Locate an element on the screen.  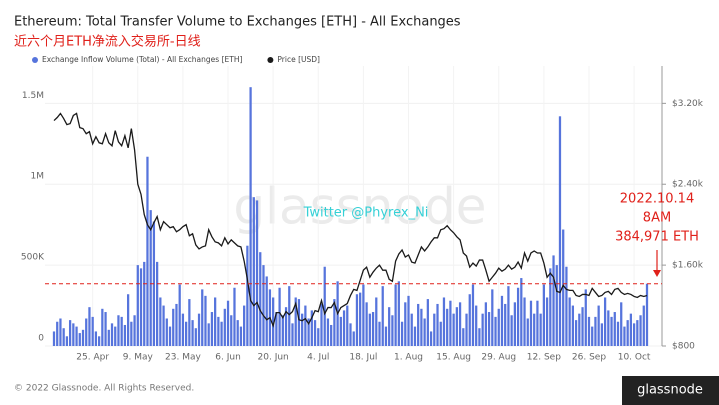
x-tick-label: 25. Apr is located at coordinates (92, 358).